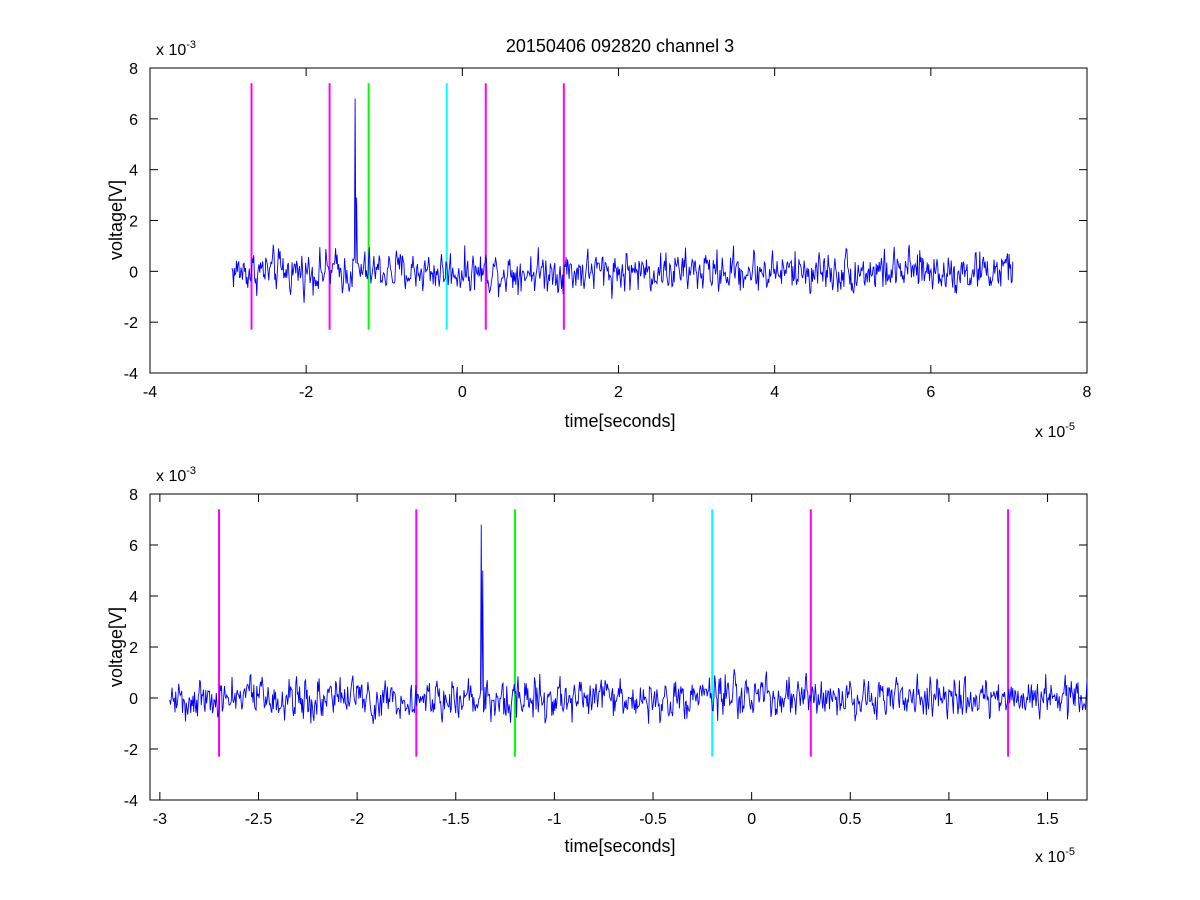 This screenshot has width=1200, height=900. Describe the element at coordinates (150, 392) in the screenshot. I see `x-tick-label: -4` at that location.